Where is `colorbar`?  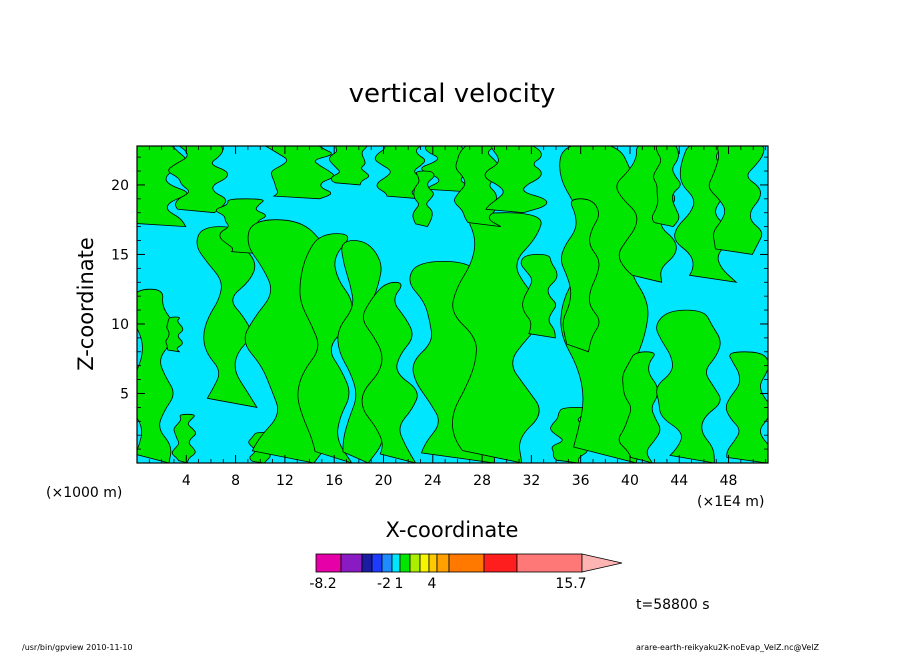
colorbar is located at coordinates (469, 563).